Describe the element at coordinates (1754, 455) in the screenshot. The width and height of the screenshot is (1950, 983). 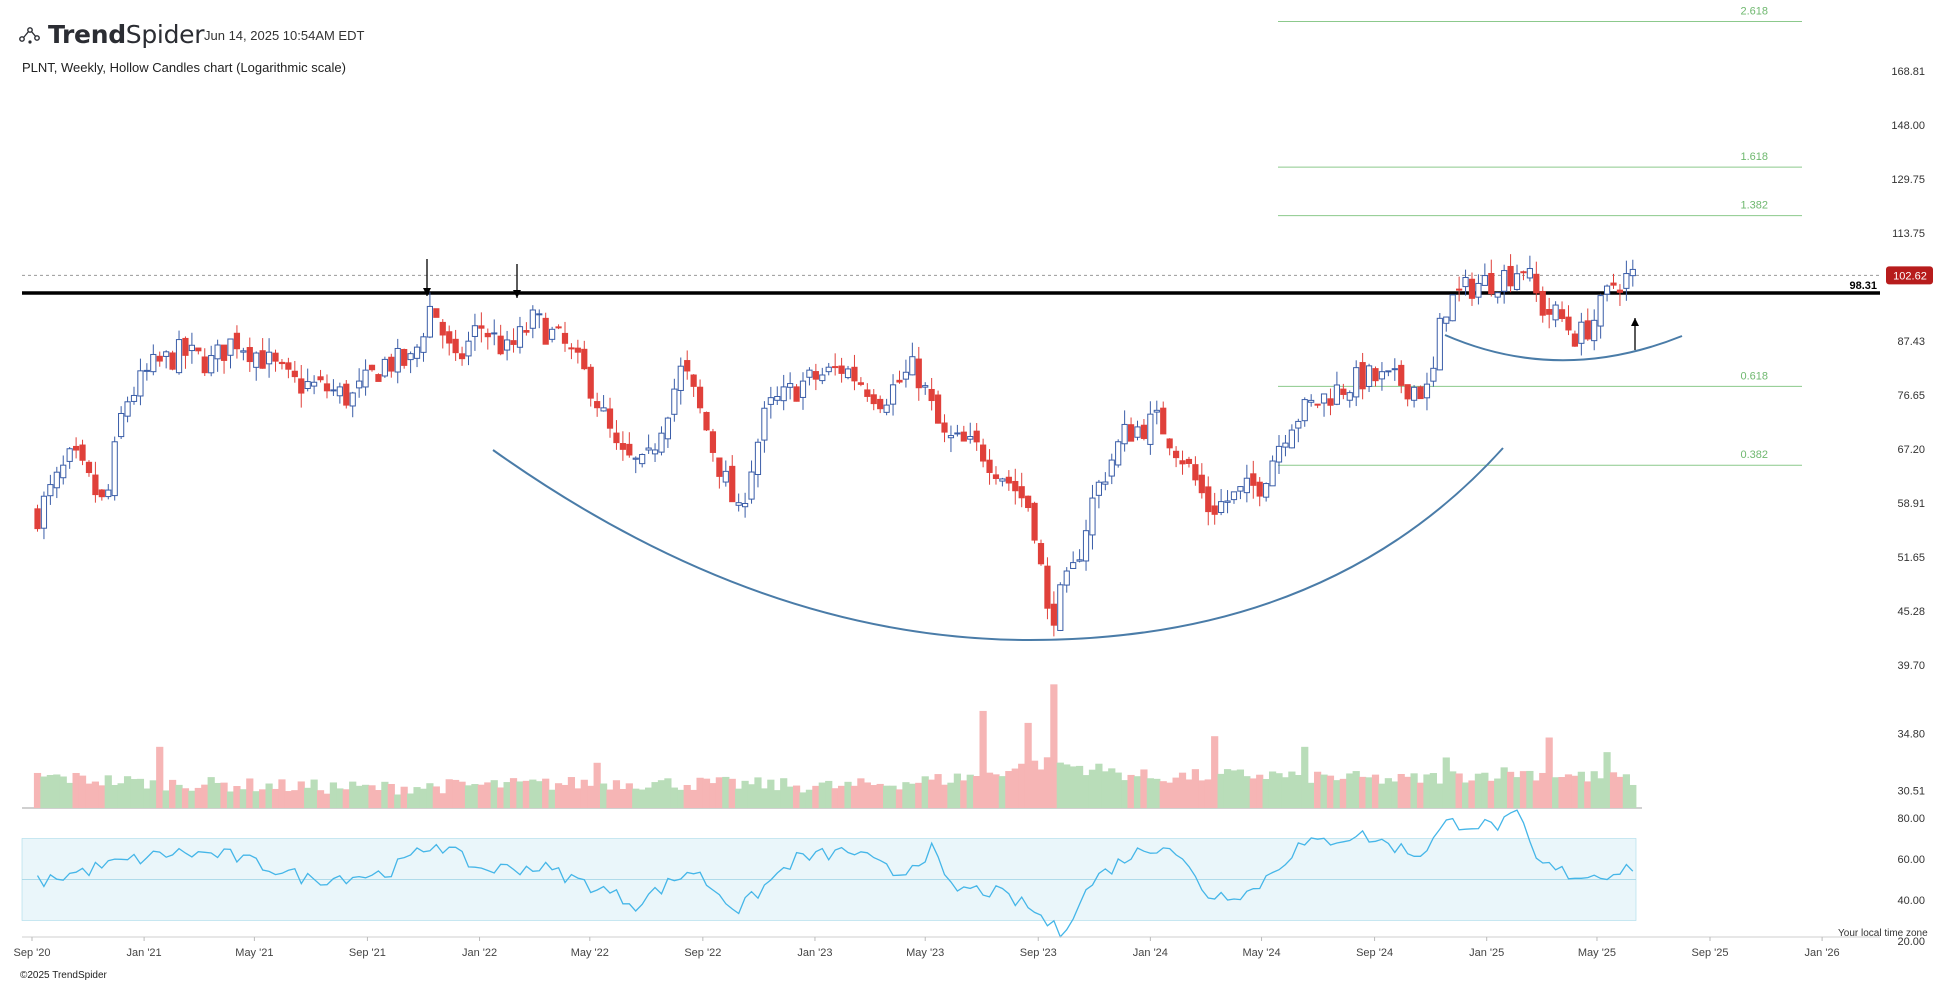
I see `fib-level-label: 0.382` at that location.